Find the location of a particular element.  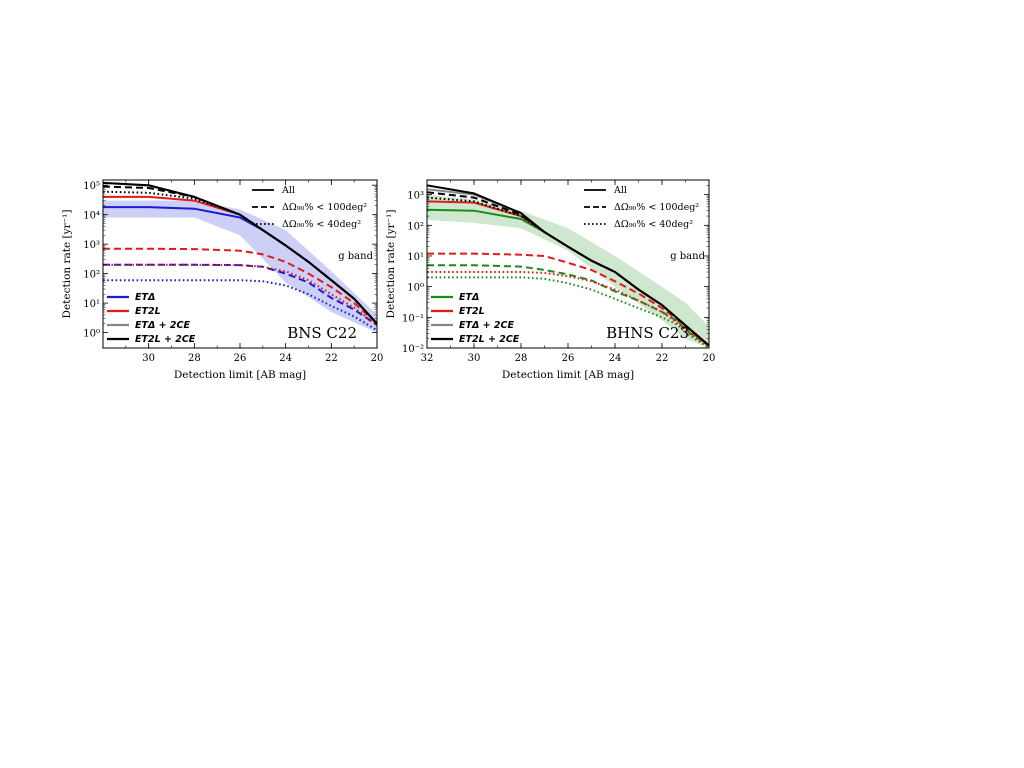

panel-annotation: BHNS C23 is located at coordinates (647, 333).